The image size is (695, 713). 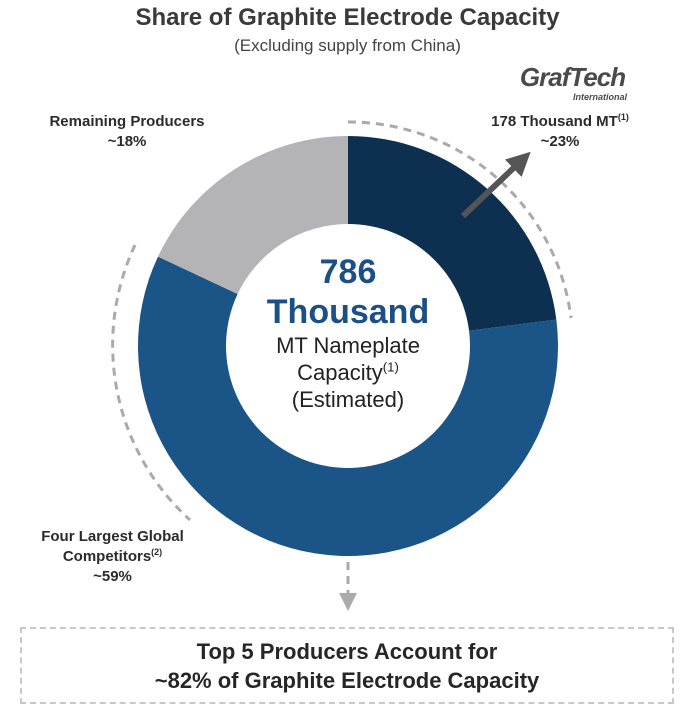 I want to click on slice-label: 178 Thousand MT(1) ~23%, so click(x=560, y=132).